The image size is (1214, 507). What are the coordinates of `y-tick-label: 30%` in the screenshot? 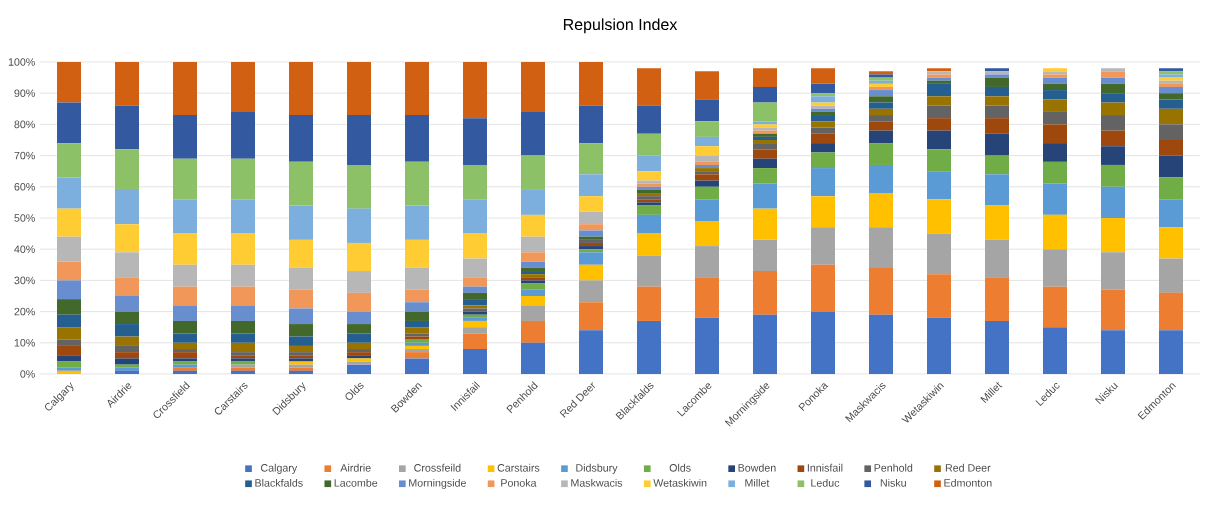 It's located at (24, 280).